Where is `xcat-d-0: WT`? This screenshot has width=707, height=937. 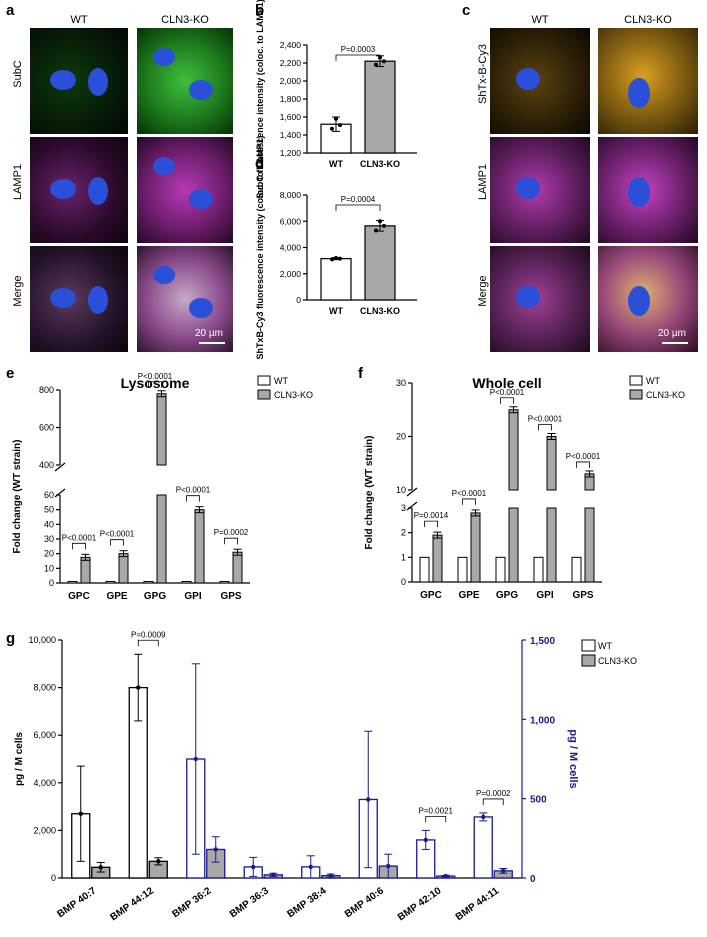 xcat-d-0: WT is located at coordinates (336, 311).